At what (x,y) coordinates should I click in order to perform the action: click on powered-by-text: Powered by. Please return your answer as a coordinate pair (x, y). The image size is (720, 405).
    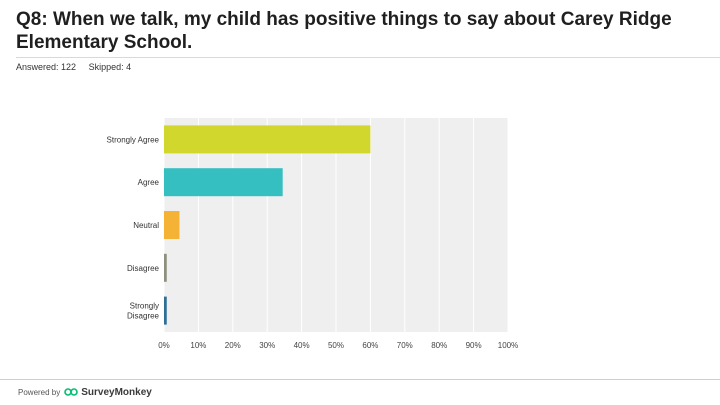
    Looking at the image, I should click on (39, 392).